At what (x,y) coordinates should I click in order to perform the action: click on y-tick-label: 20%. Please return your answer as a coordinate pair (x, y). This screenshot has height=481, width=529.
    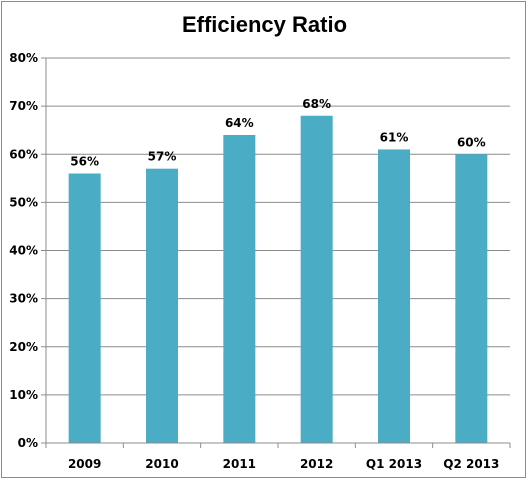
    Looking at the image, I should click on (23, 347).